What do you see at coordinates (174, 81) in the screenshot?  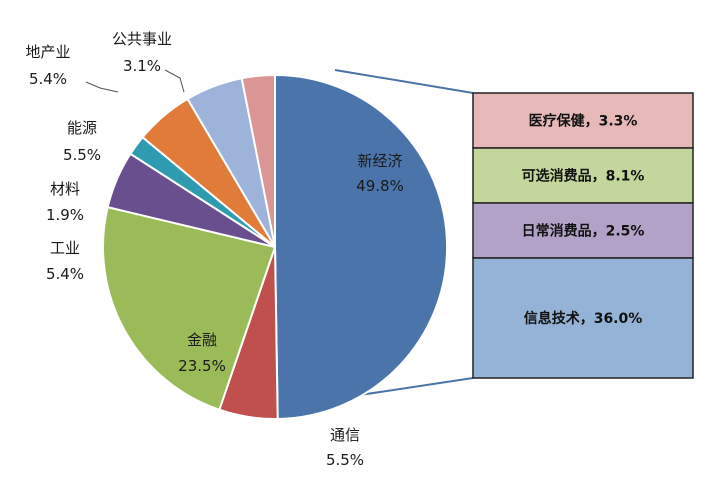 I see `leader-line-utilities` at bounding box center [174, 81].